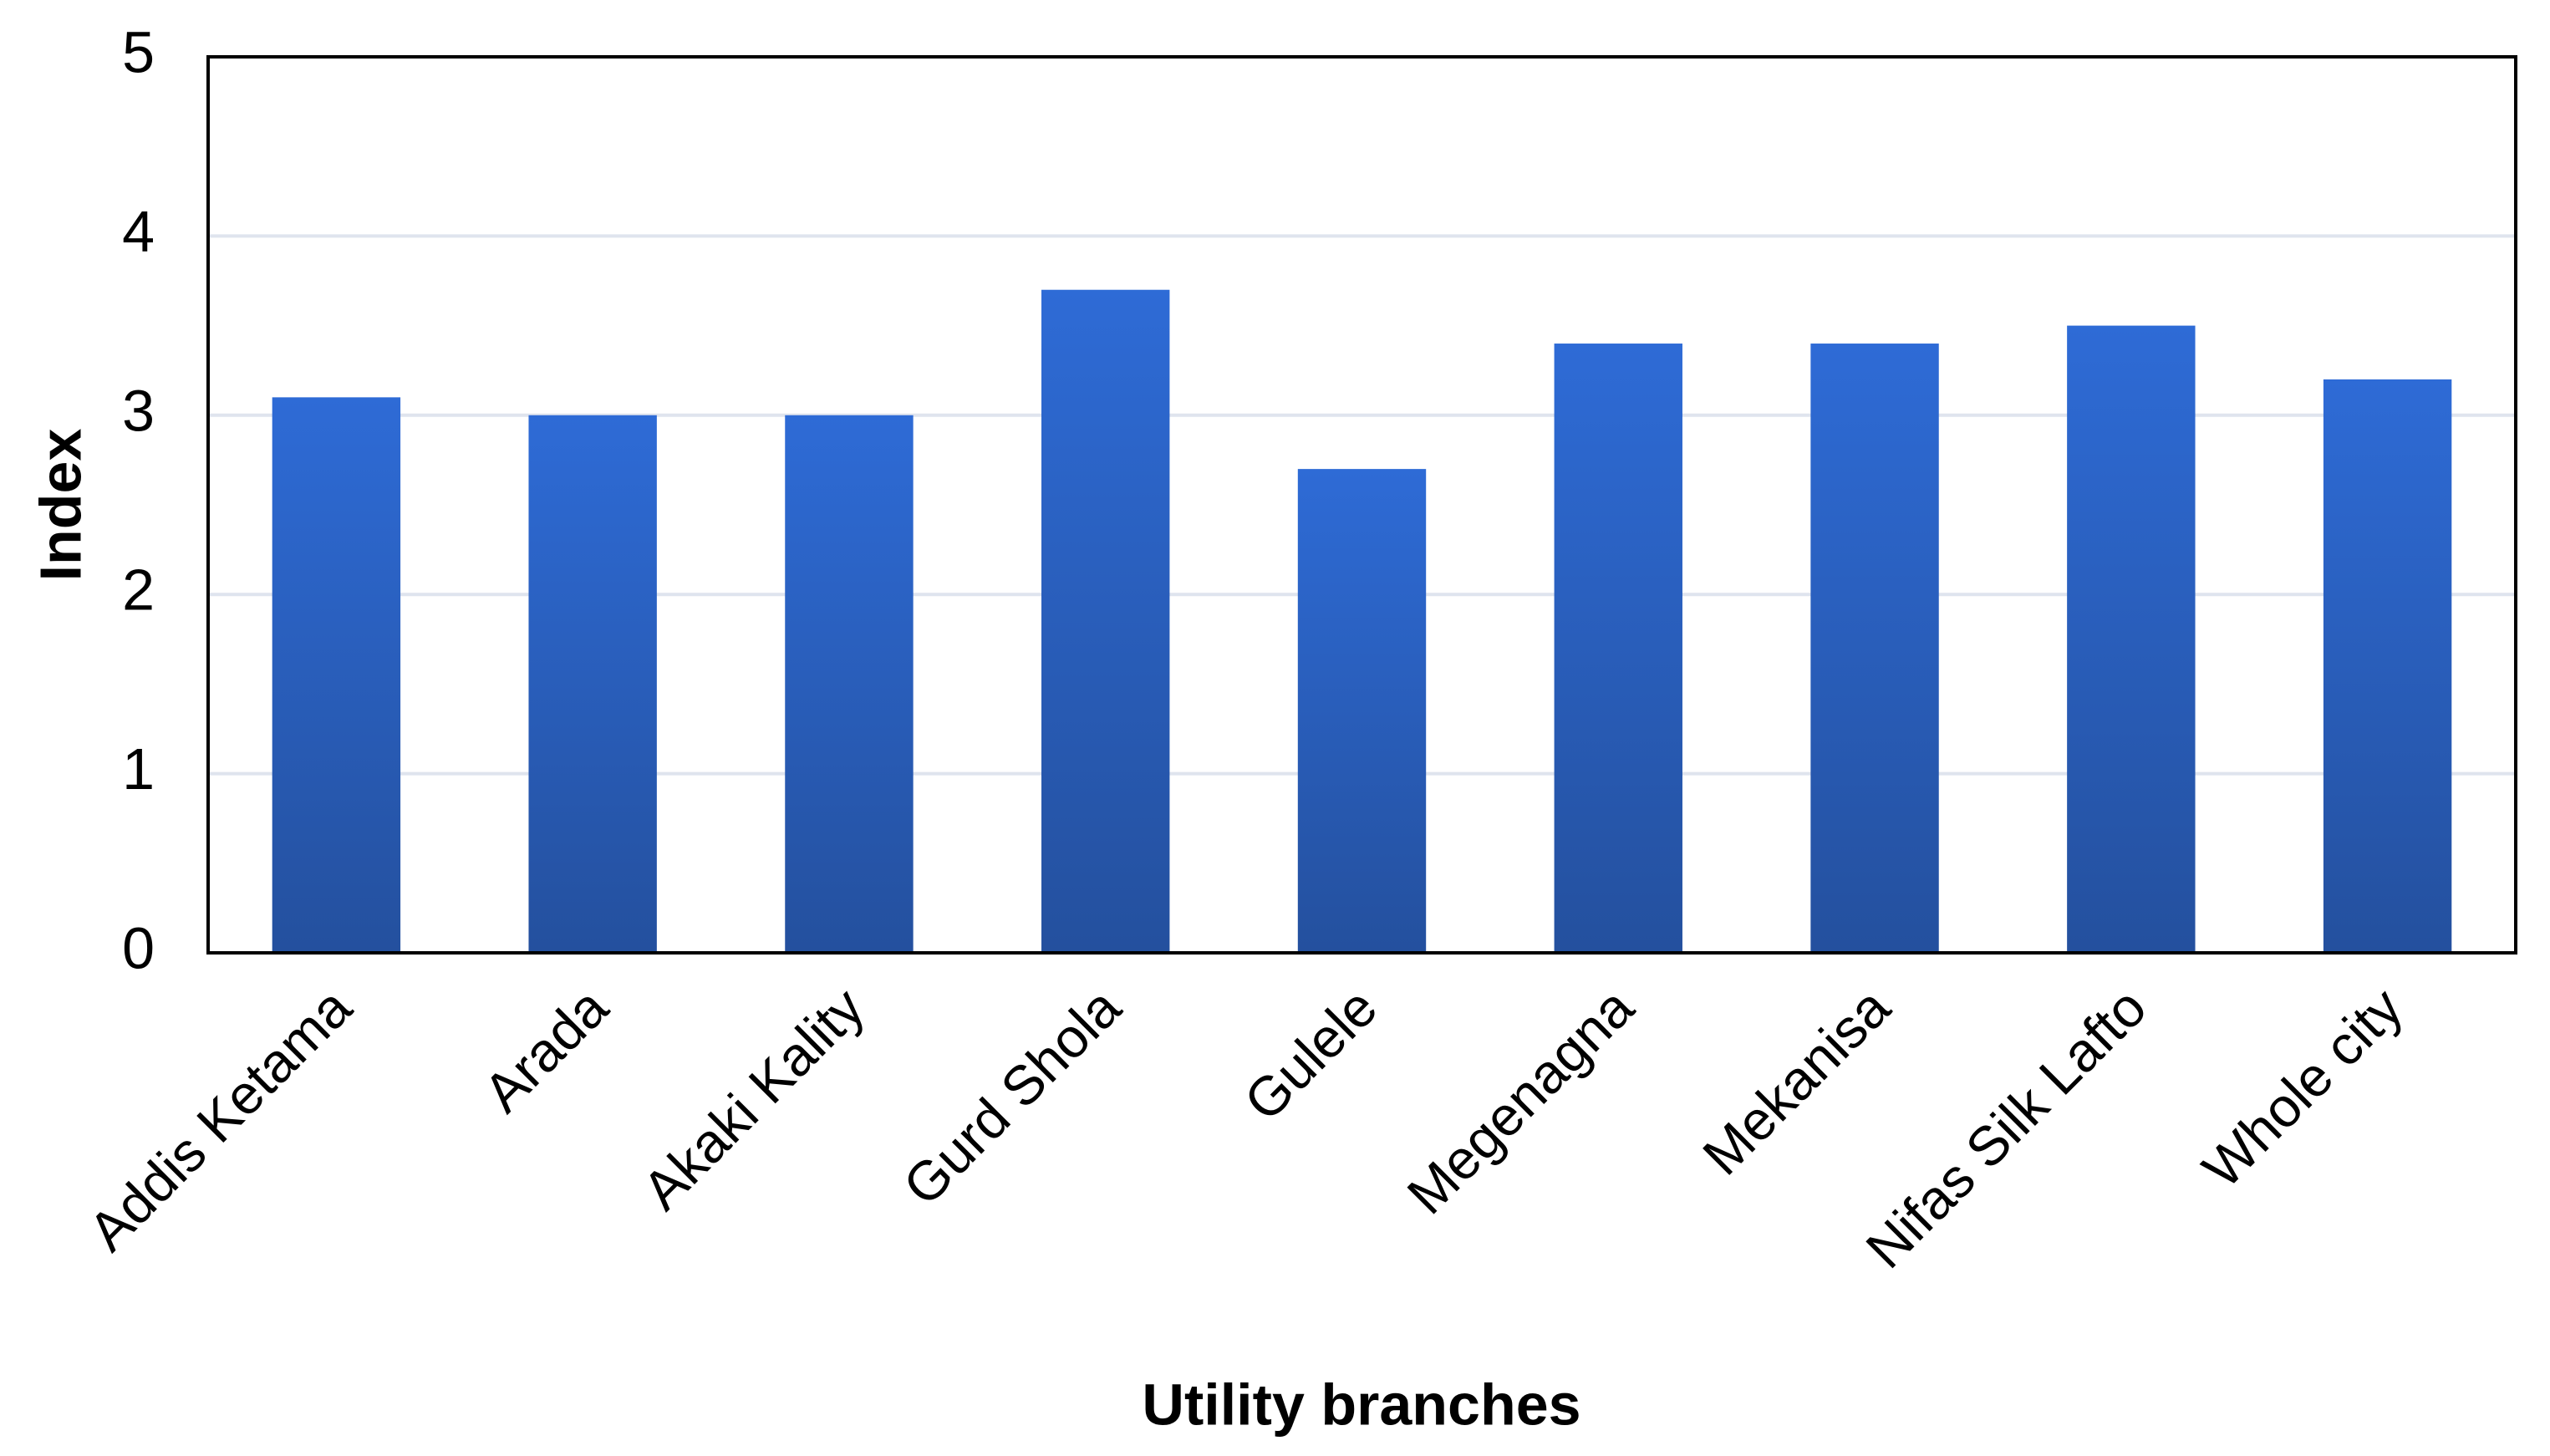 Image resolution: width=2550 pixels, height=1456 pixels. Describe the element at coordinates (1520, 1100) in the screenshot. I see `x-tick-label: Megenagna` at that location.